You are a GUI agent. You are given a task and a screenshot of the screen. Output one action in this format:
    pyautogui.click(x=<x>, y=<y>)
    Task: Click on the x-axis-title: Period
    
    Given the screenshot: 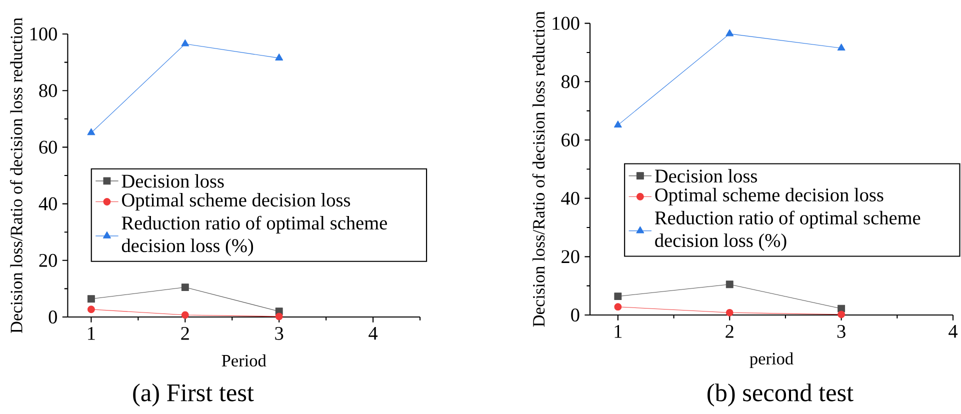 What is the action you would take?
    pyautogui.click(x=244, y=360)
    